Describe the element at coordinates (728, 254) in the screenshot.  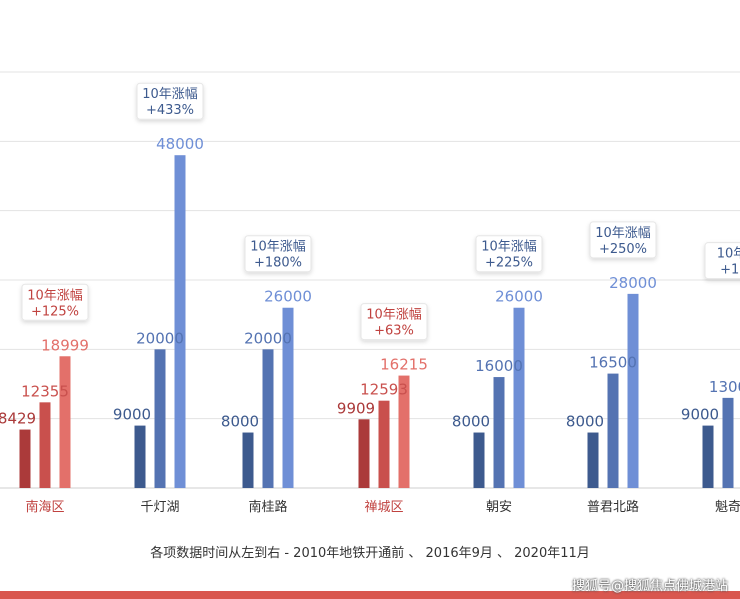
I see `annotation-title: 10年涨` at that location.